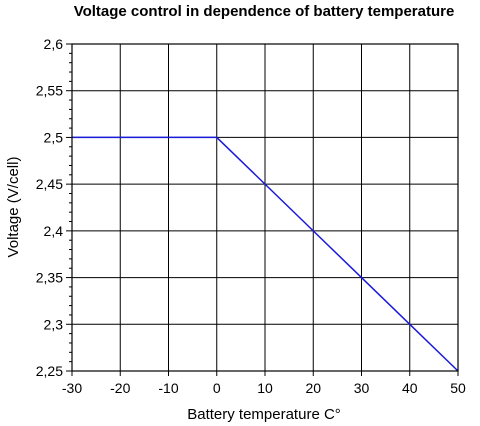  What do you see at coordinates (72, 388) in the screenshot?
I see `x-tick-label: -30` at bounding box center [72, 388].